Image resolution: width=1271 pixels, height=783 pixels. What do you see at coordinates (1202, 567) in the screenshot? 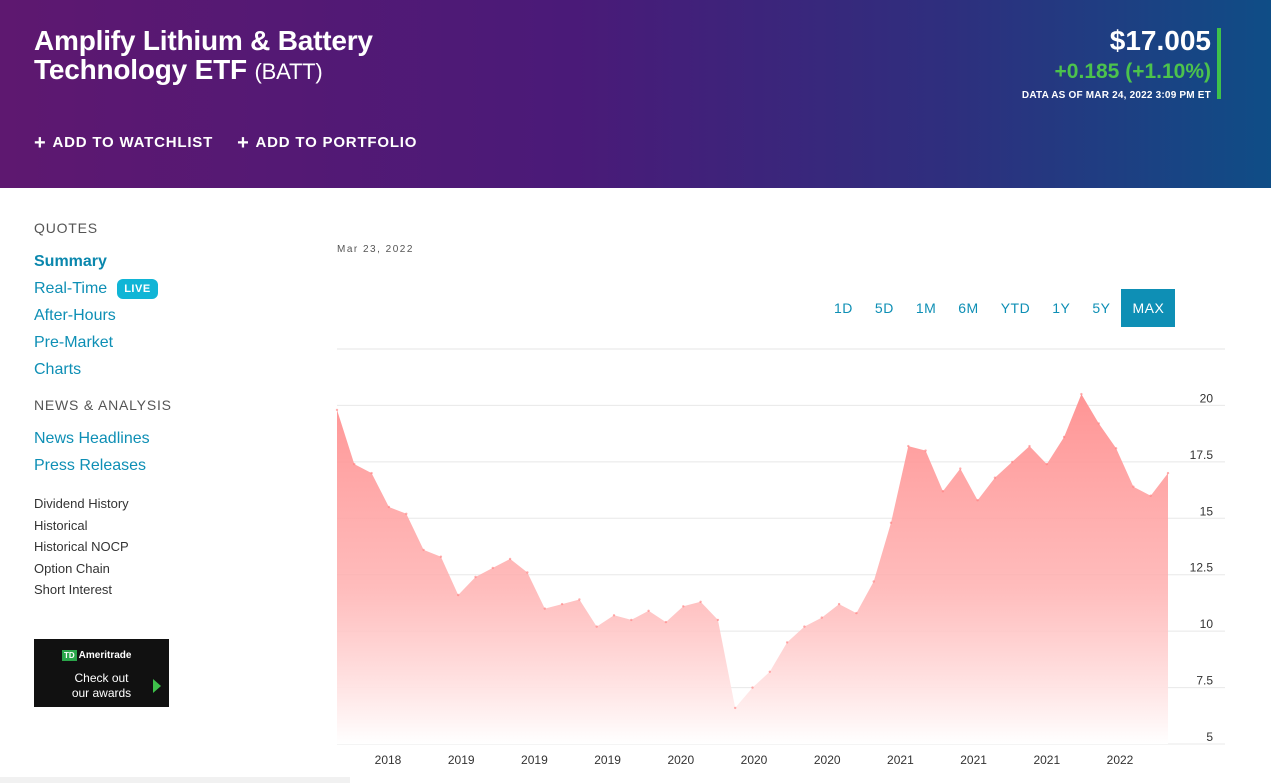
I see `y-axis: 5 7.5 10 12.5 15 17.5 20` at bounding box center [1202, 567].